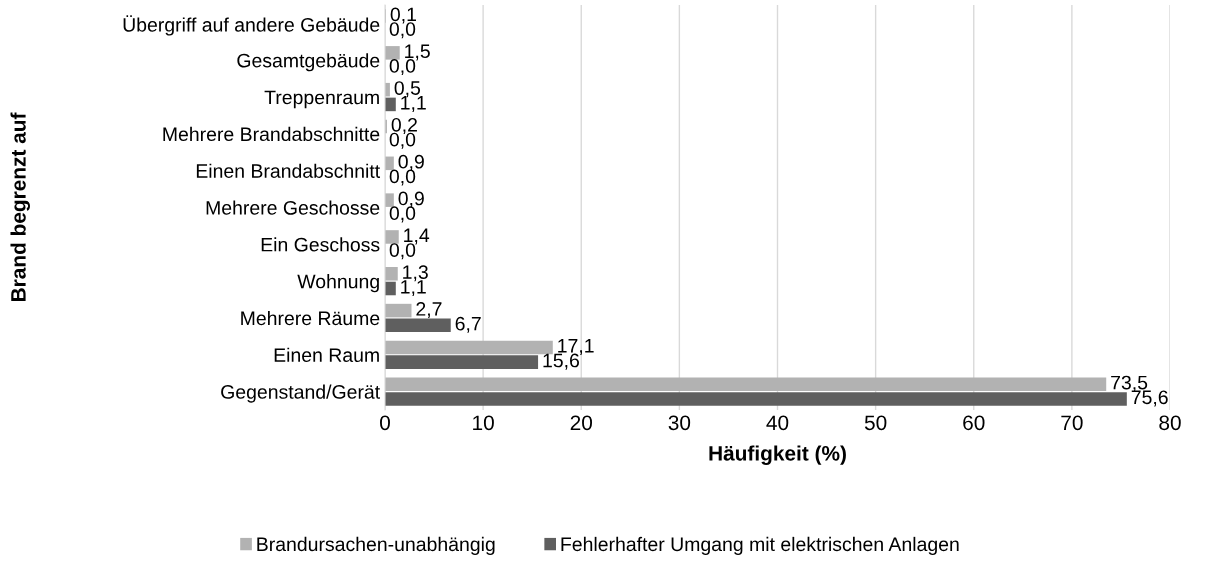  What do you see at coordinates (326, 355) in the screenshot?
I see `y-tick-label: Einen Raum` at bounding box center [326, 355].